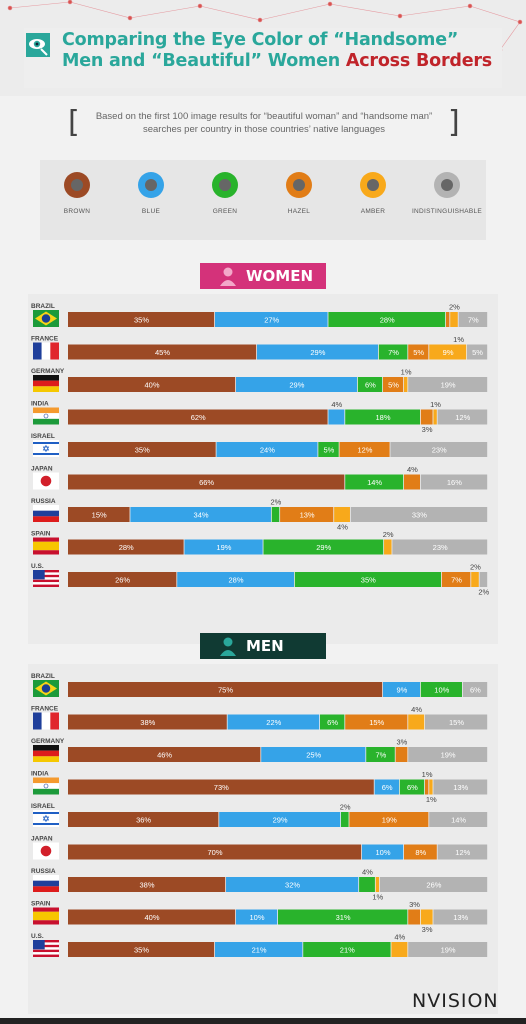 This screenshot has height=1024, width=526. What do you see at coordinates (48, 741) in the screenshot?
I see `country-label: GERMANY` at bounding box center [48, 741].